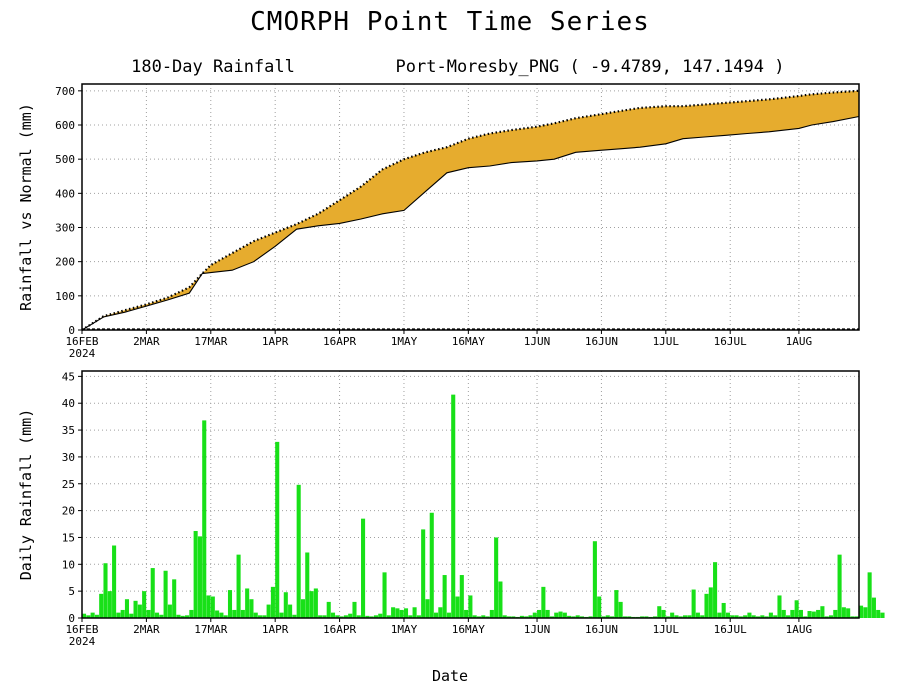  What do you see at coordinates (65, 193) in the screenshot?
I see `y-tick-label: 400` at bounding box center [65, 193].